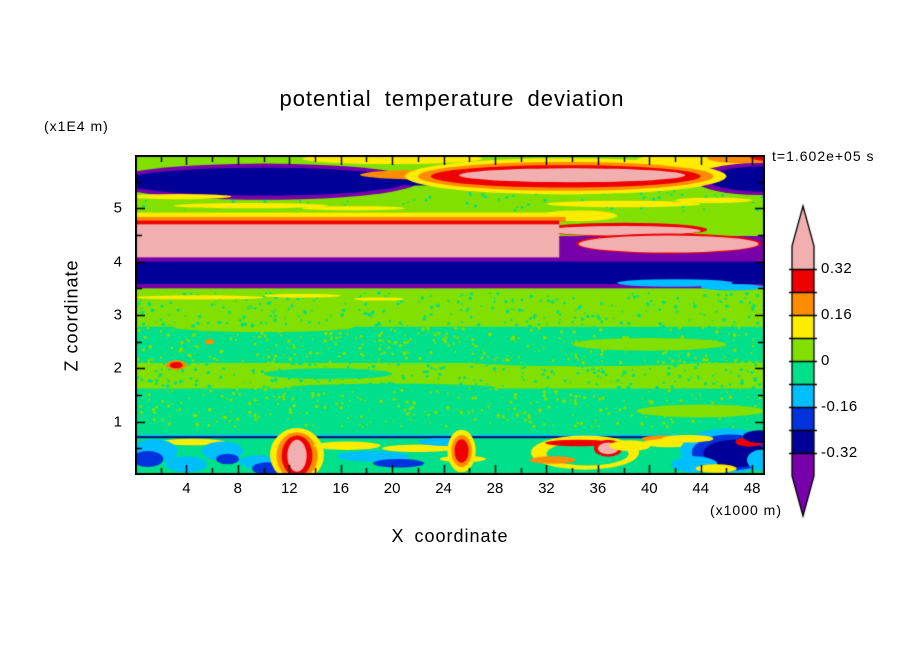 This screenshot has height=654, width=904. Describe the element at coordinates (76, 126) in the screenshot. I see `y-axis-unit-label: (x1E4 m)` at that location.